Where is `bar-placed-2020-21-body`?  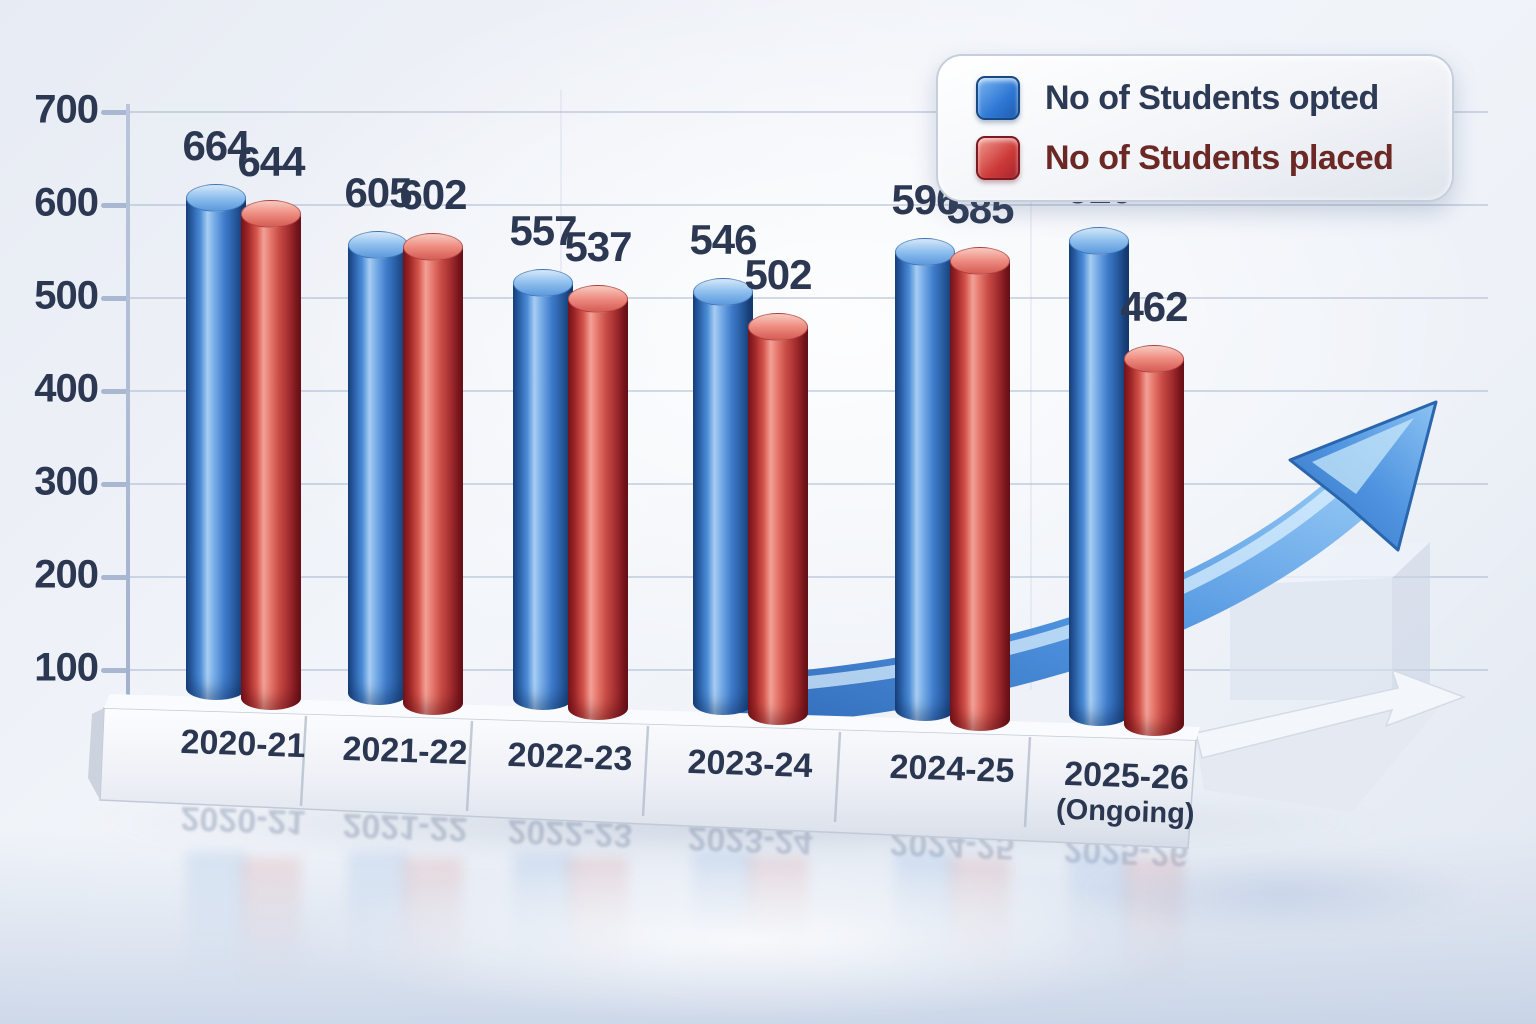 bar-placed-2020-21-body is located at coordinates (271, 461).